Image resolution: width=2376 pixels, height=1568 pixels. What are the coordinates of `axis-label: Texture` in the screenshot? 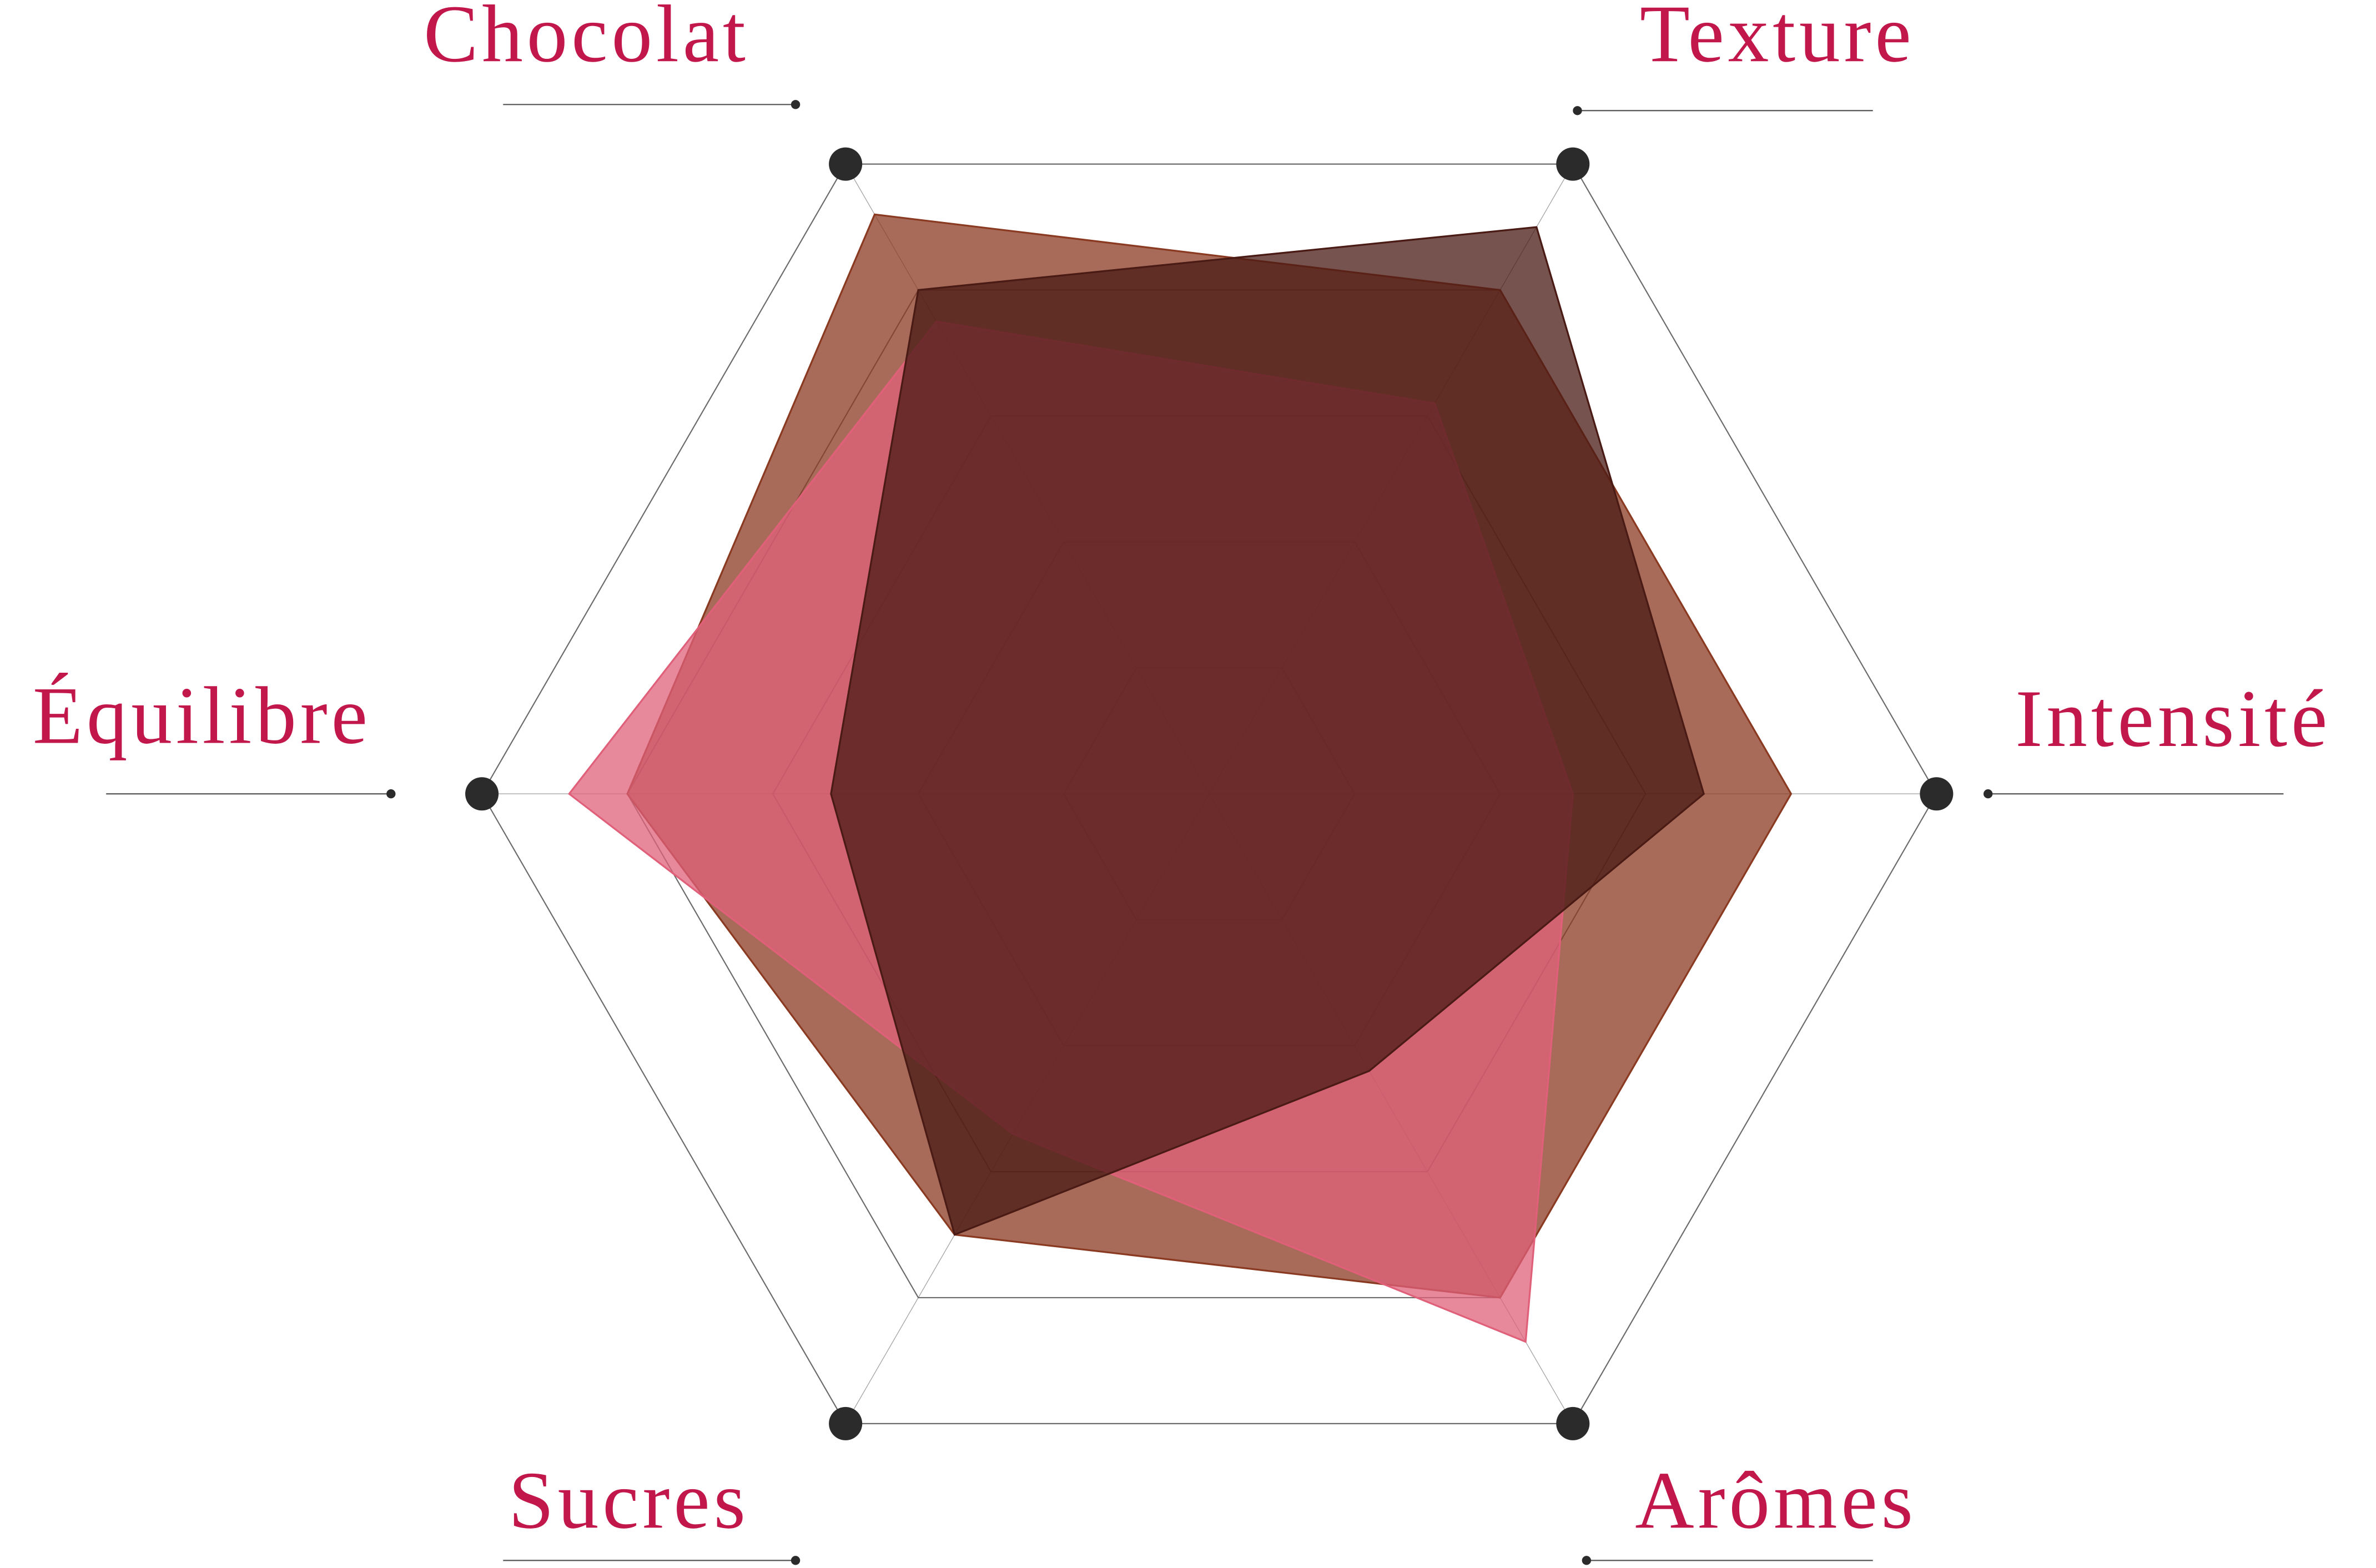 It's located at (1777, 39).